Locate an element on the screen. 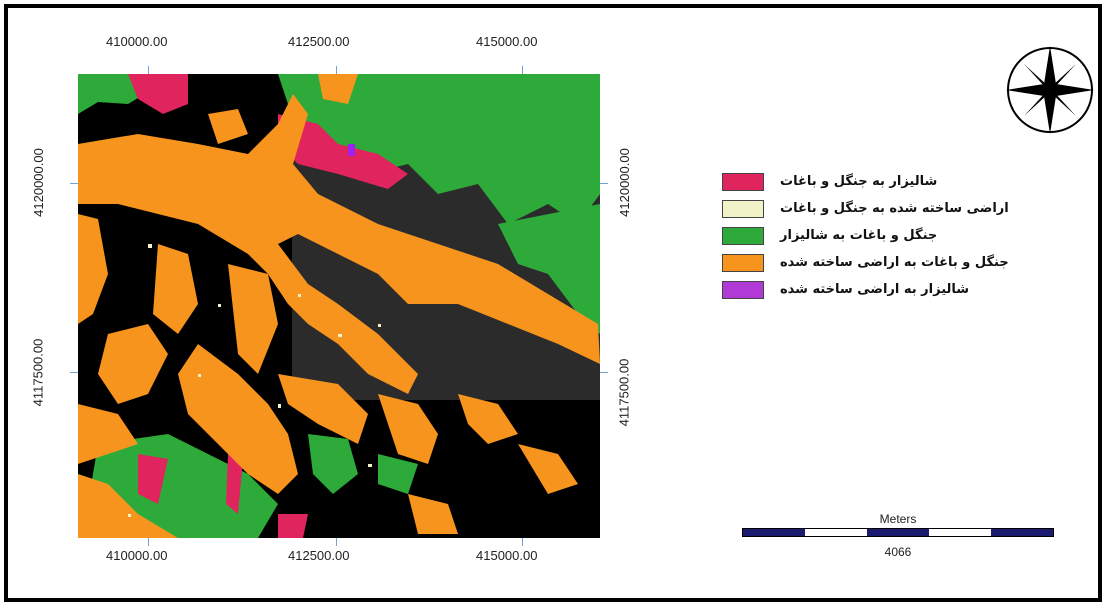 The width and height of the screenshot is (1110, 609). legend-item: جنگل و باغات به اراضی ساخته شده is located at coordinates (865, 262).